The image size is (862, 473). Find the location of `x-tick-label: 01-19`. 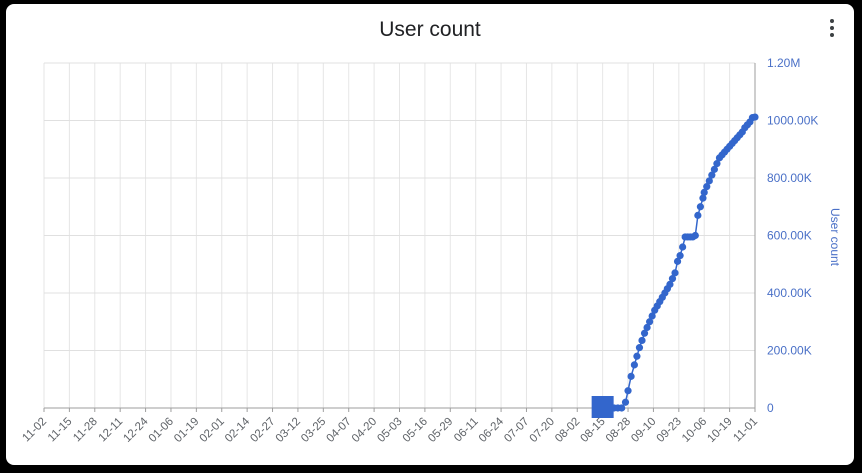

x-tick-label: 01-19 is located at coordinates (186, 430).